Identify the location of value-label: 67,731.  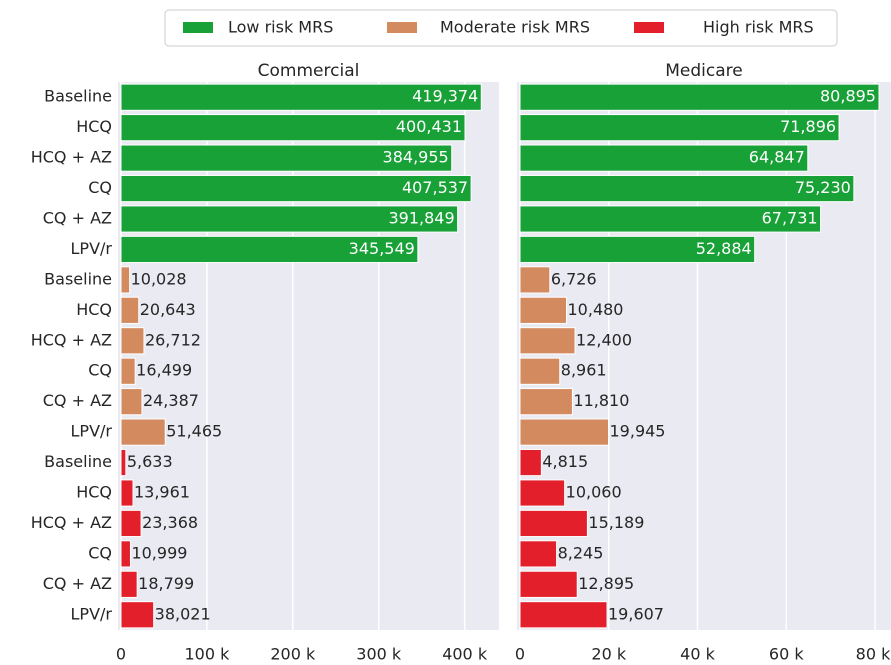
(790, 218).